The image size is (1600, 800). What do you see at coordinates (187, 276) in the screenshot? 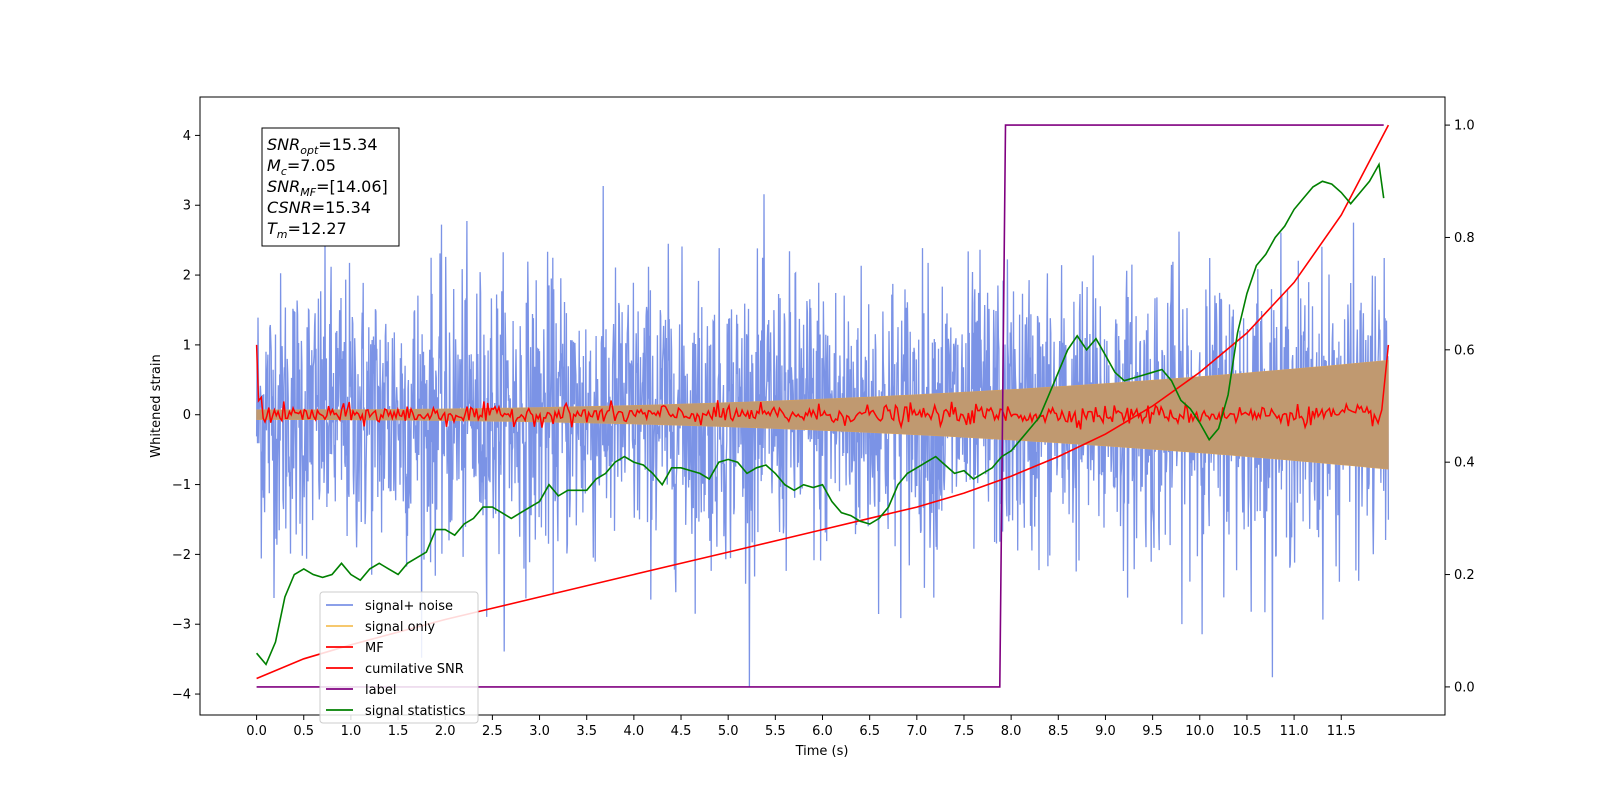
I see `y-tick-label: 2` at bounding box center [187, 276].